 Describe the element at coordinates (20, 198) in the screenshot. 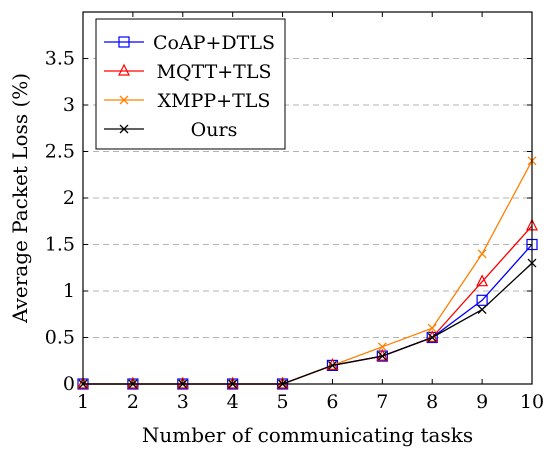

I see `y-axis-label: Average Packet Loss (%)` at that location.